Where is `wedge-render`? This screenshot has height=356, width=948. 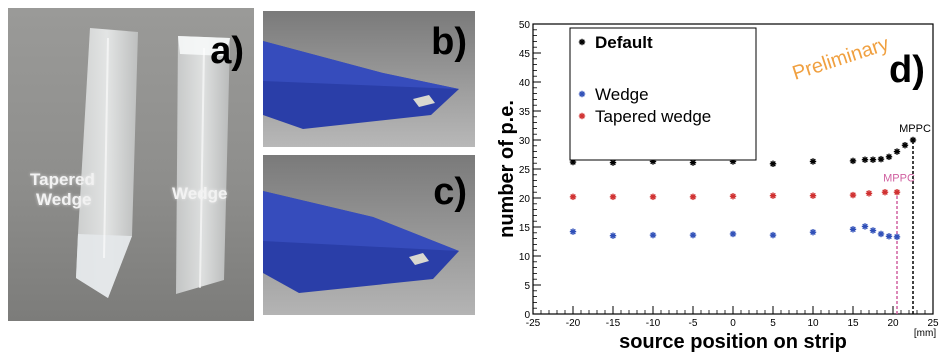 wedge-render is located at coordinates (369, 79).